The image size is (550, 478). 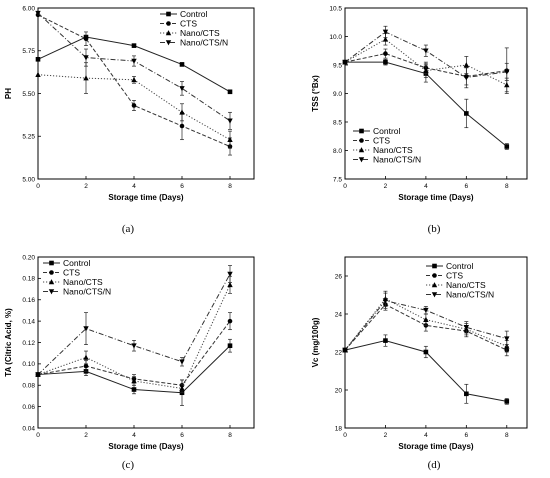 What do you see at coordinates (28, 321) in the screenshot?
I see `y-tick-label: 0.14` at bounding box center [28, 321].